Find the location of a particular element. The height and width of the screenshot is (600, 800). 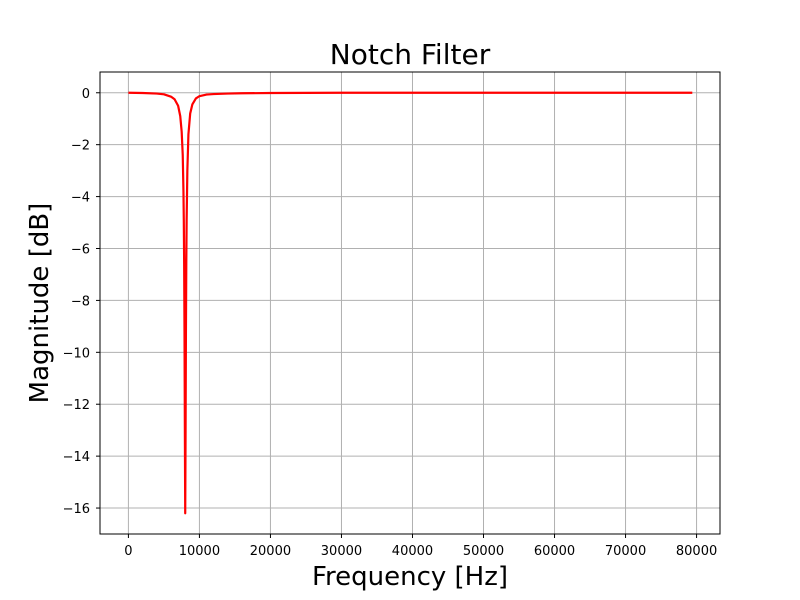

y-tick-label: −8 is located at coordinates (80, 301).